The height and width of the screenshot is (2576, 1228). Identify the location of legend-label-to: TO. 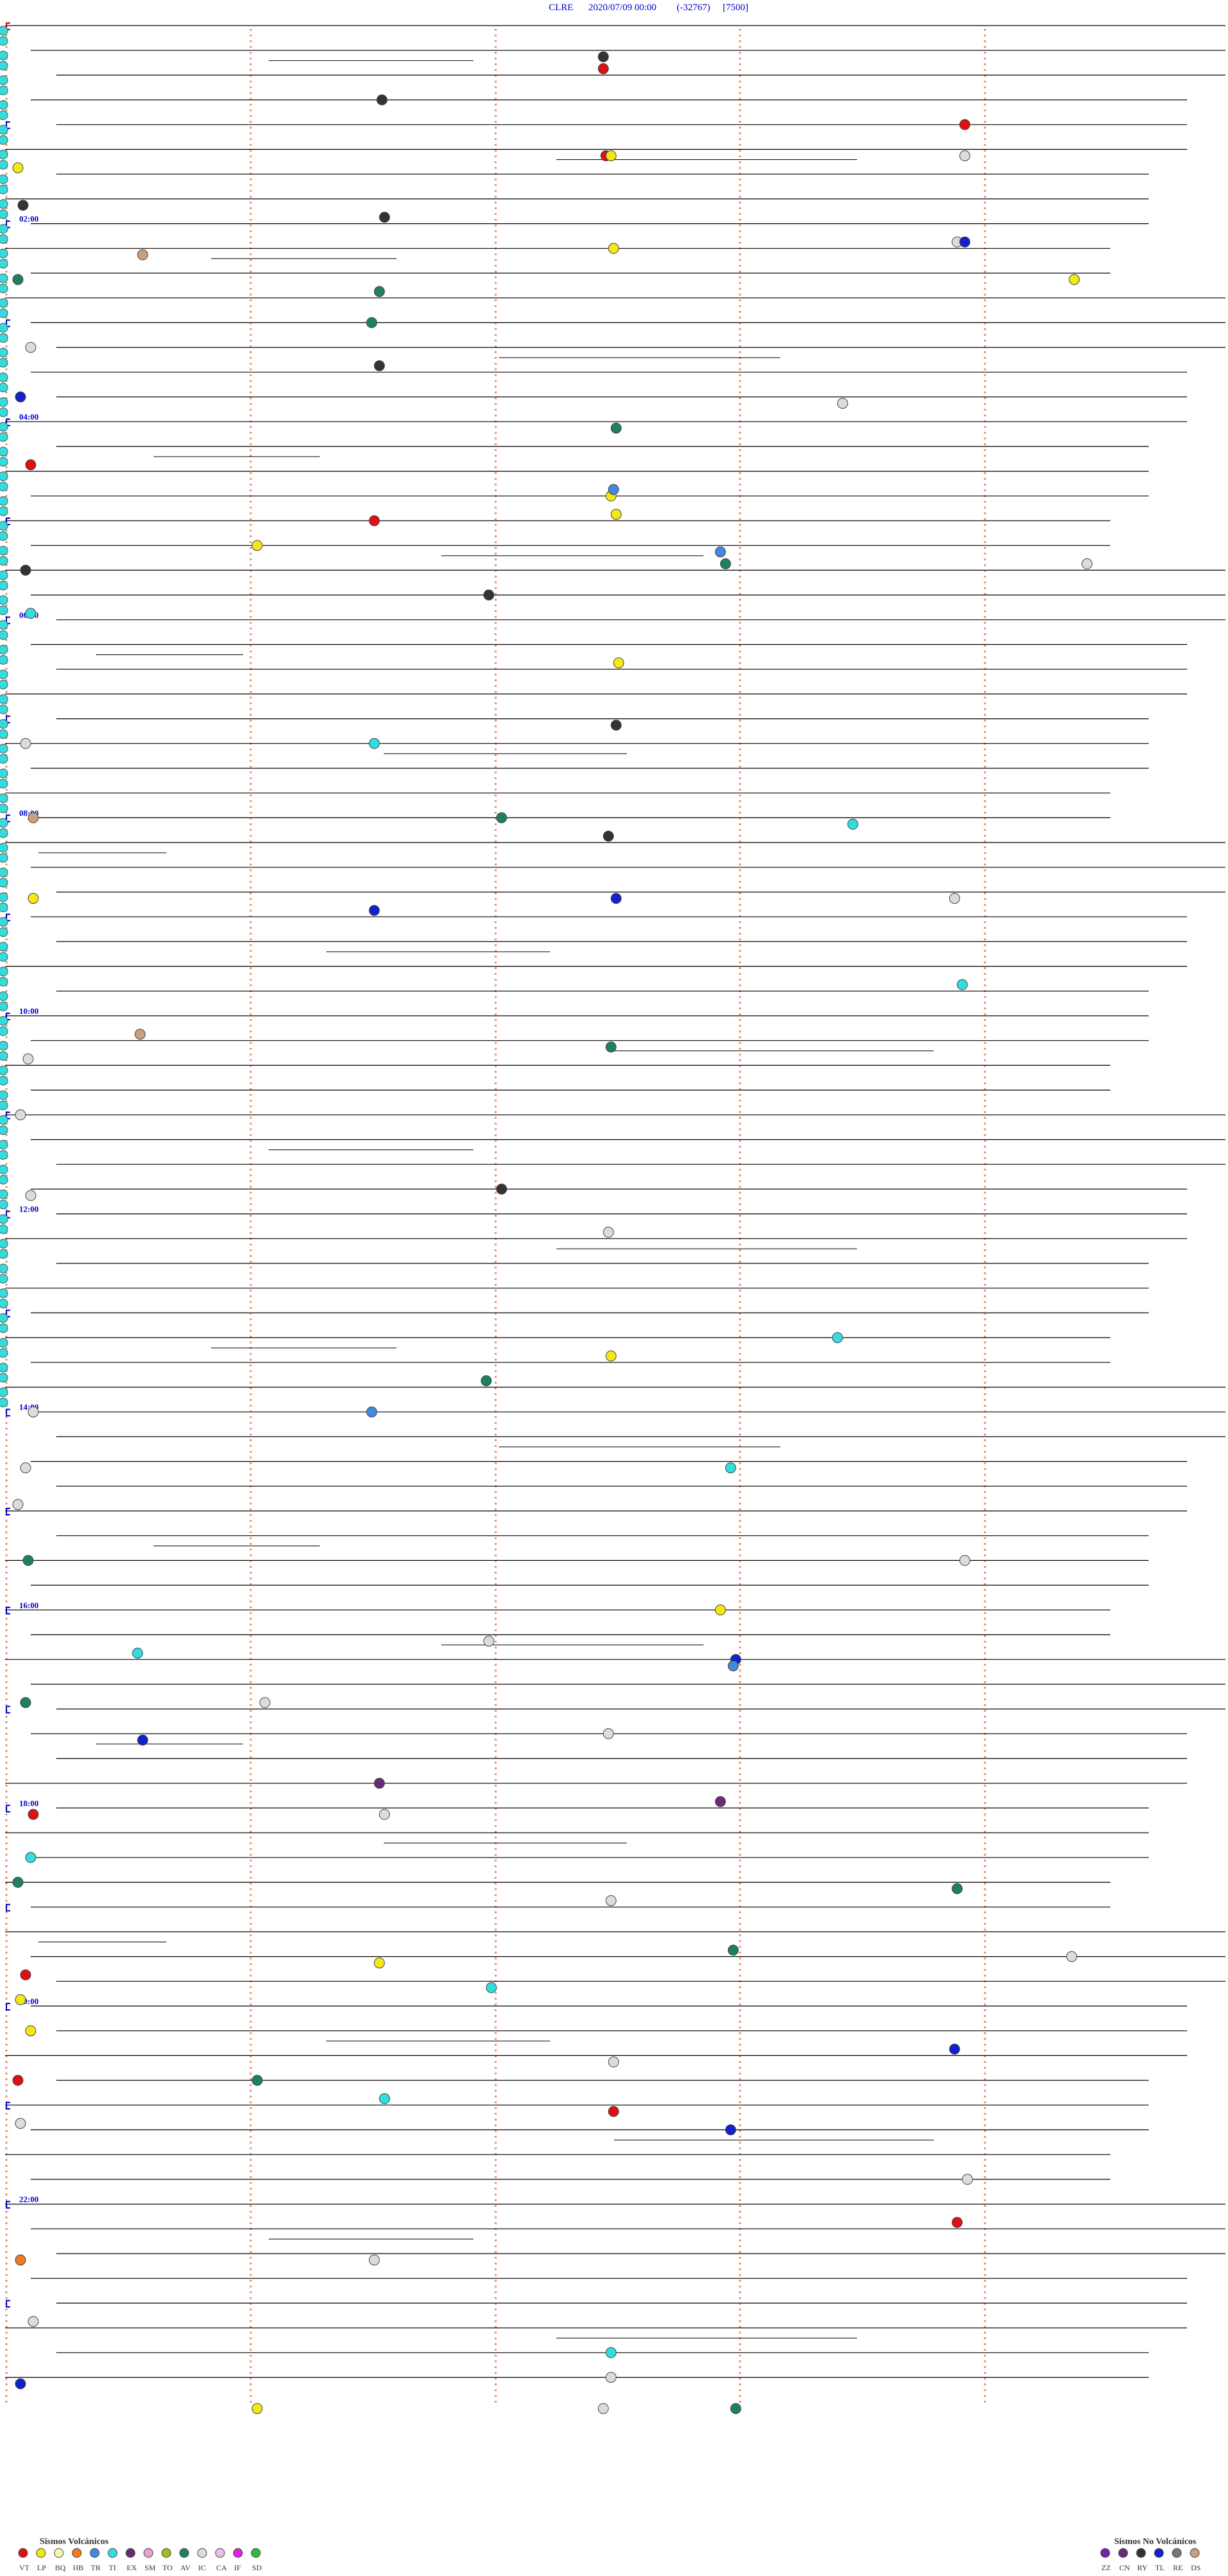
(167, 2567).